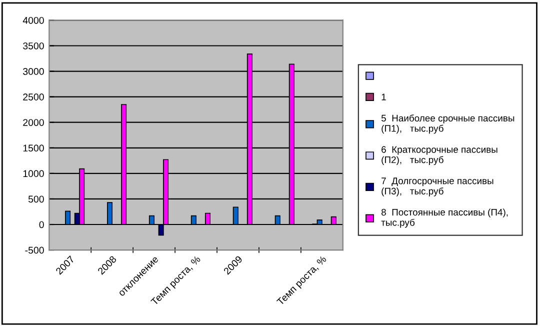 The height and width of the screenshot is (326, 540). Describe the element at coordinates (447, 124) in the screenshot. I see `legend-label: 5 Наиболее срочные пассивы (П1), тыс.руб` at that location.